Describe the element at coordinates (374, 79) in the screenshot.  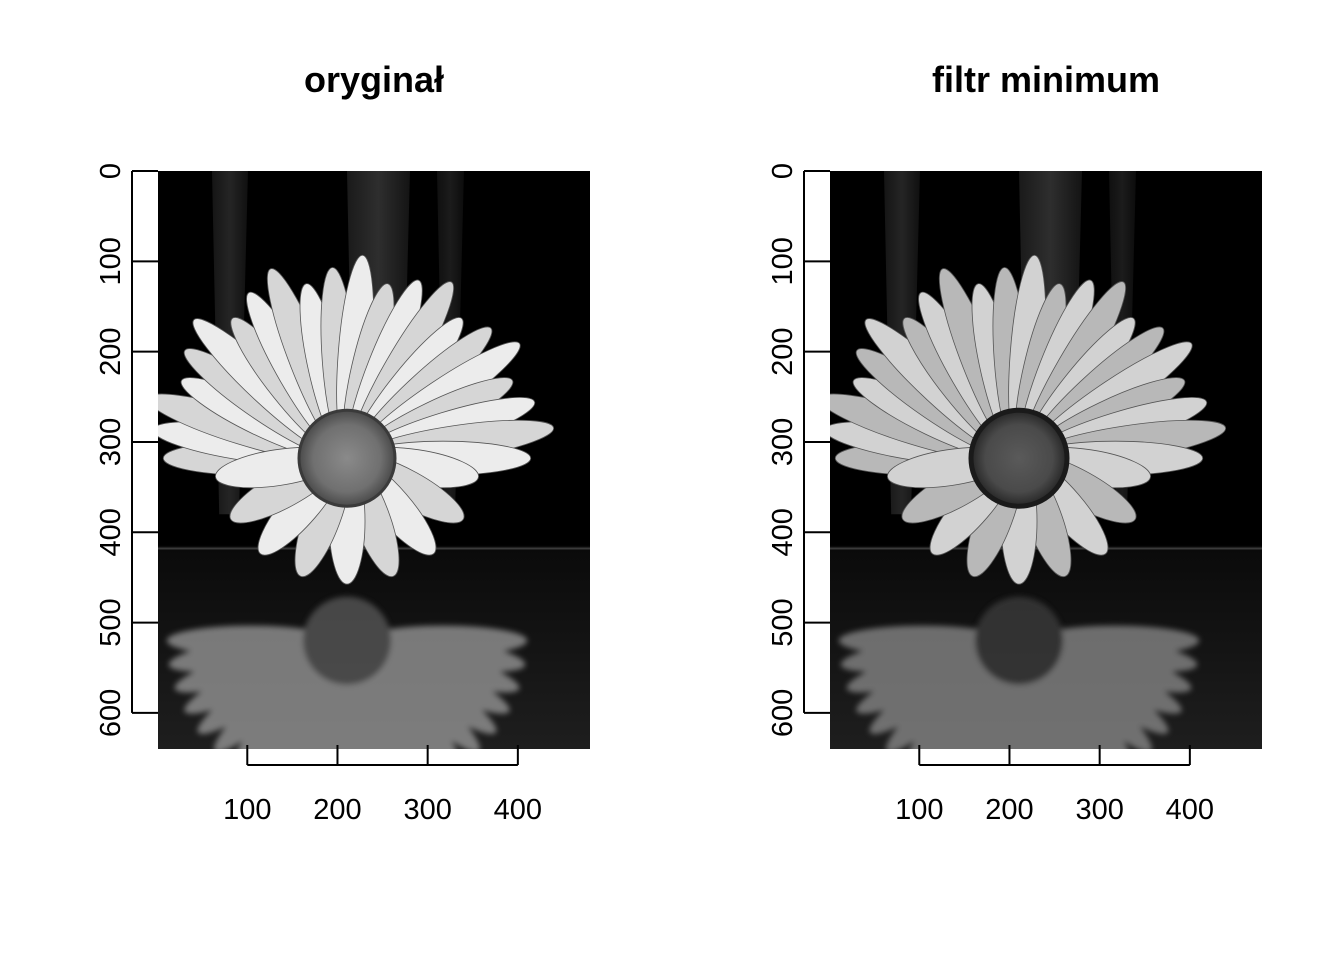
I see `chart-title: oryginał` at that location.